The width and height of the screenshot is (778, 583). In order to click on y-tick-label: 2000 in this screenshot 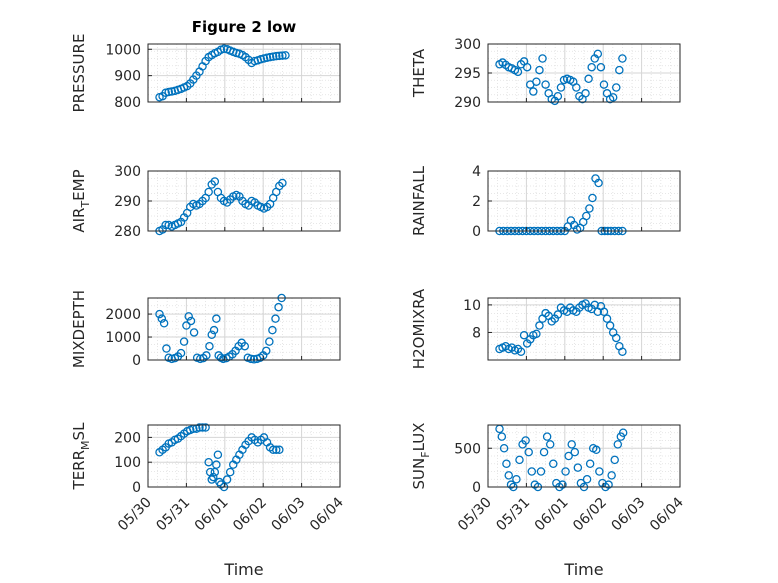, I will do `click(123, 315)`.